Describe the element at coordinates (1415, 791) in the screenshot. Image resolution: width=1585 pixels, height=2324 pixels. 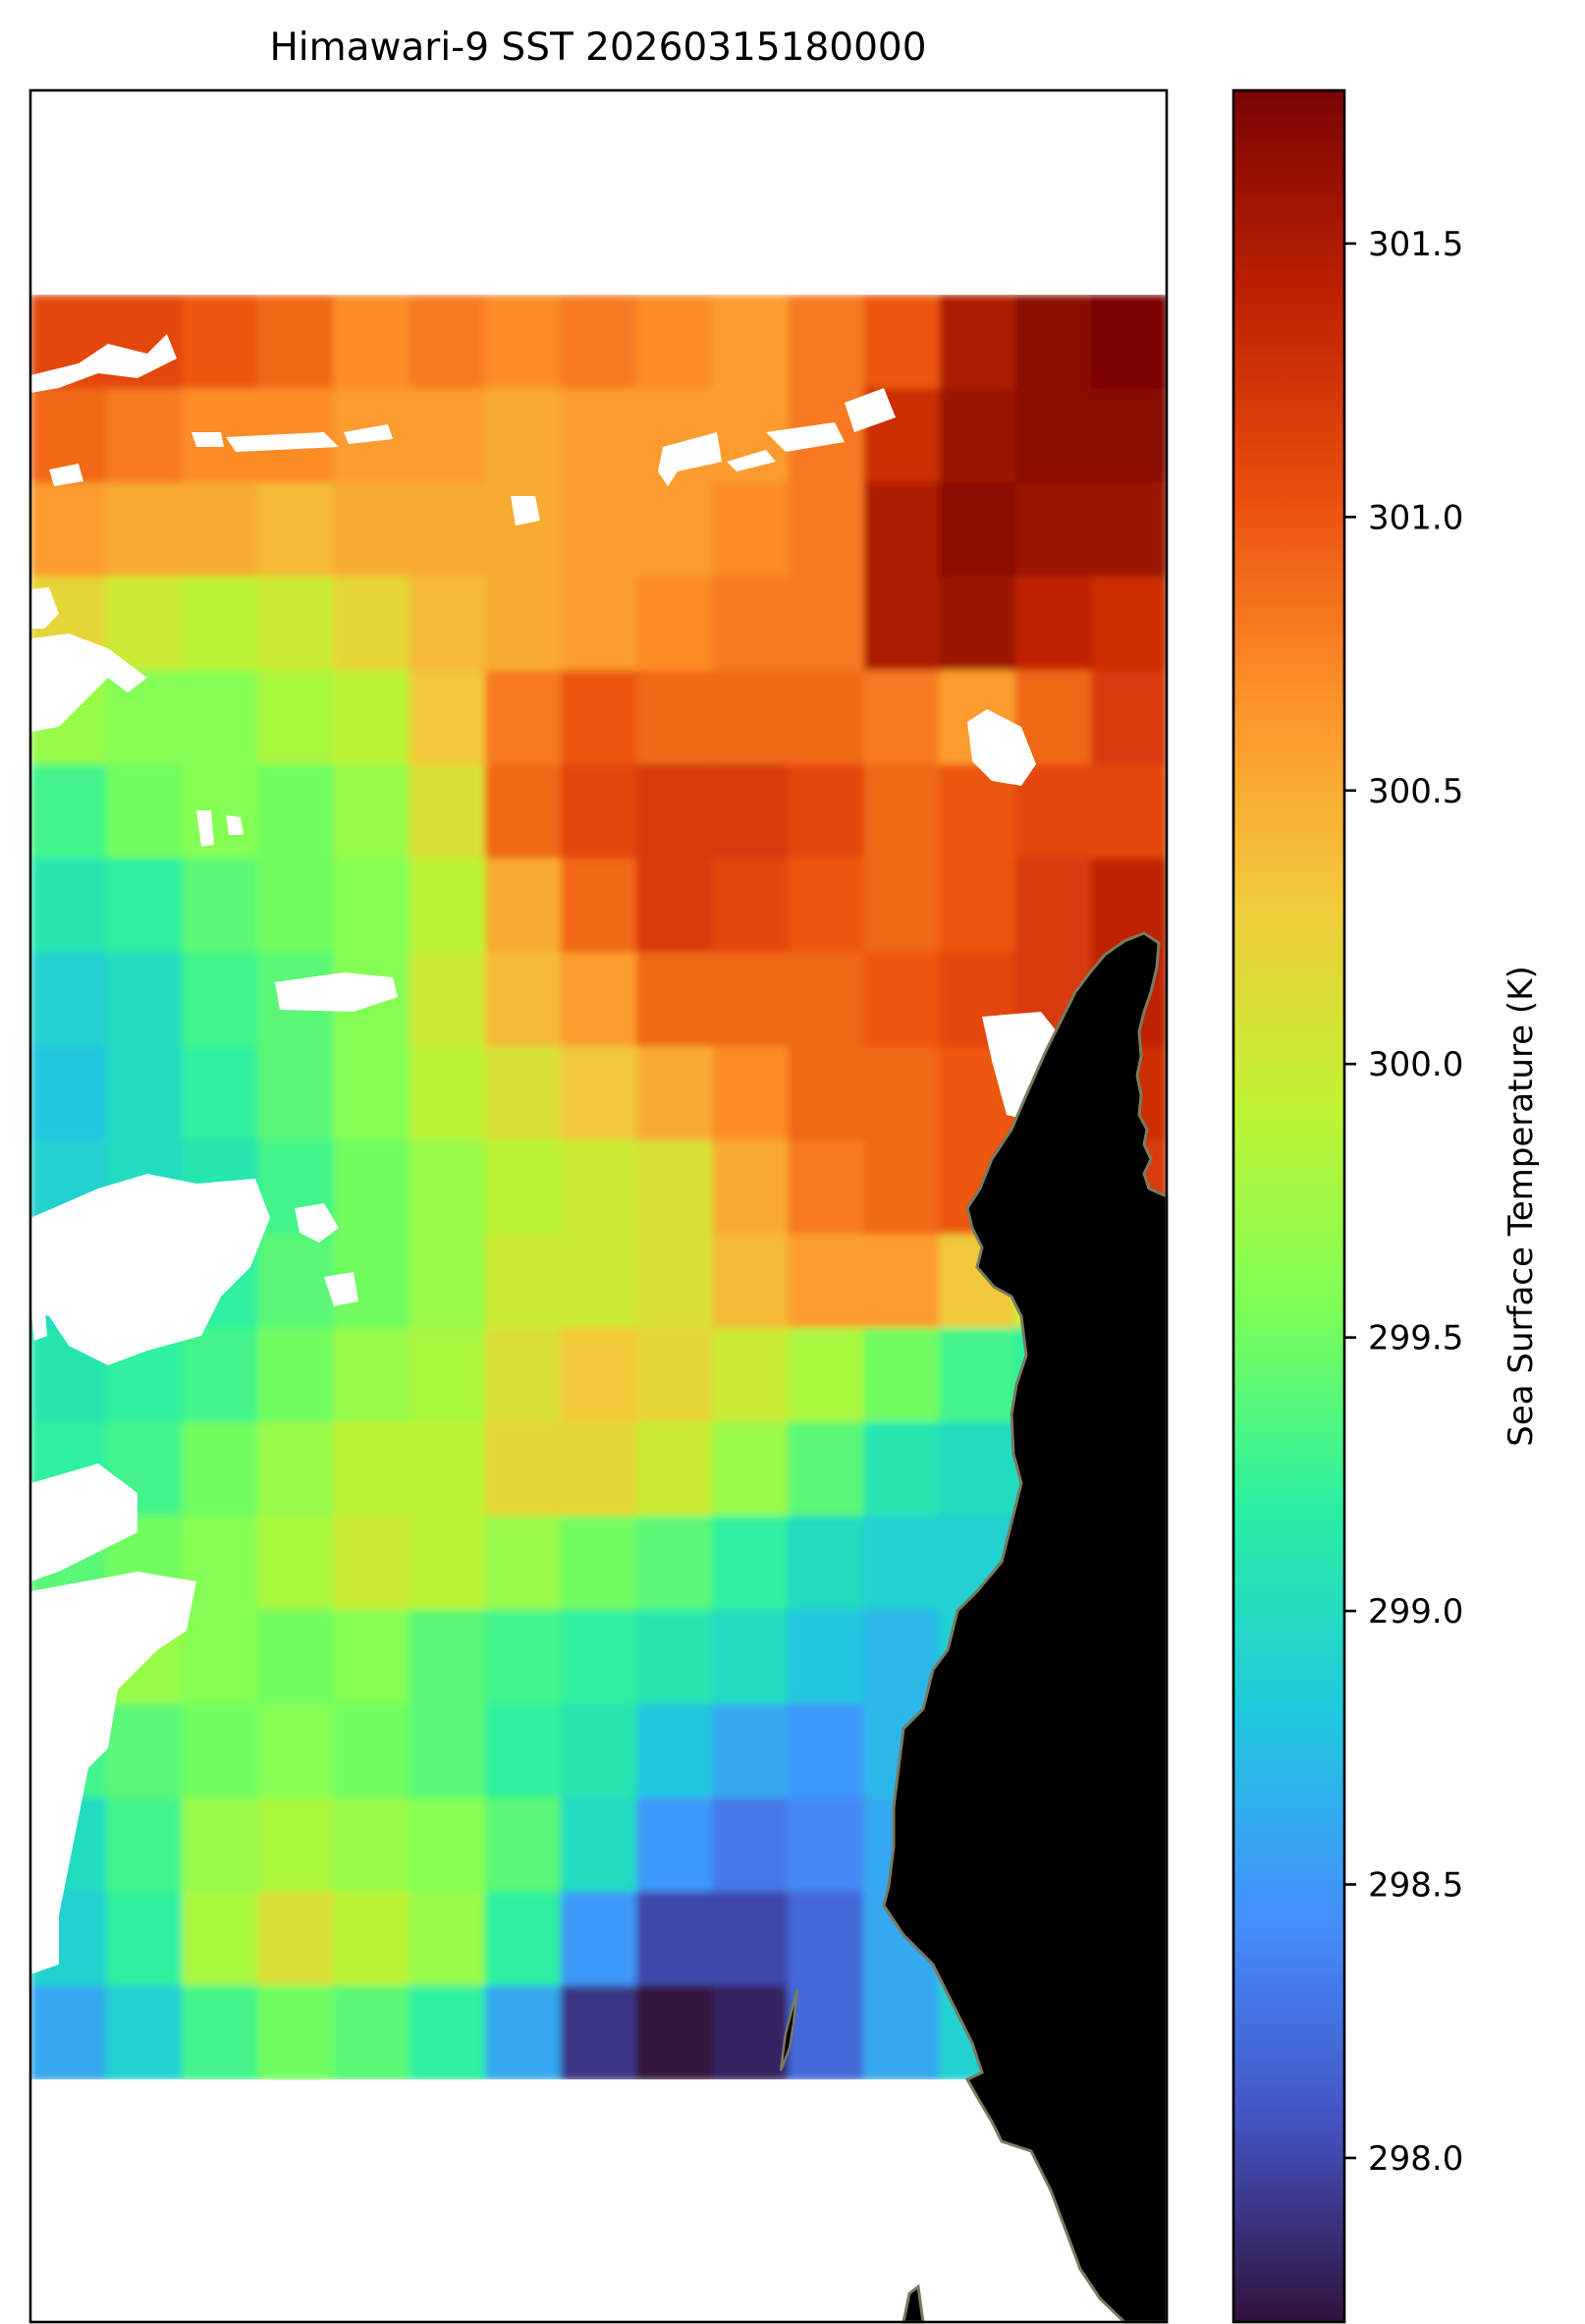
I see `colorbar-tick-label: 300.5` at that location.